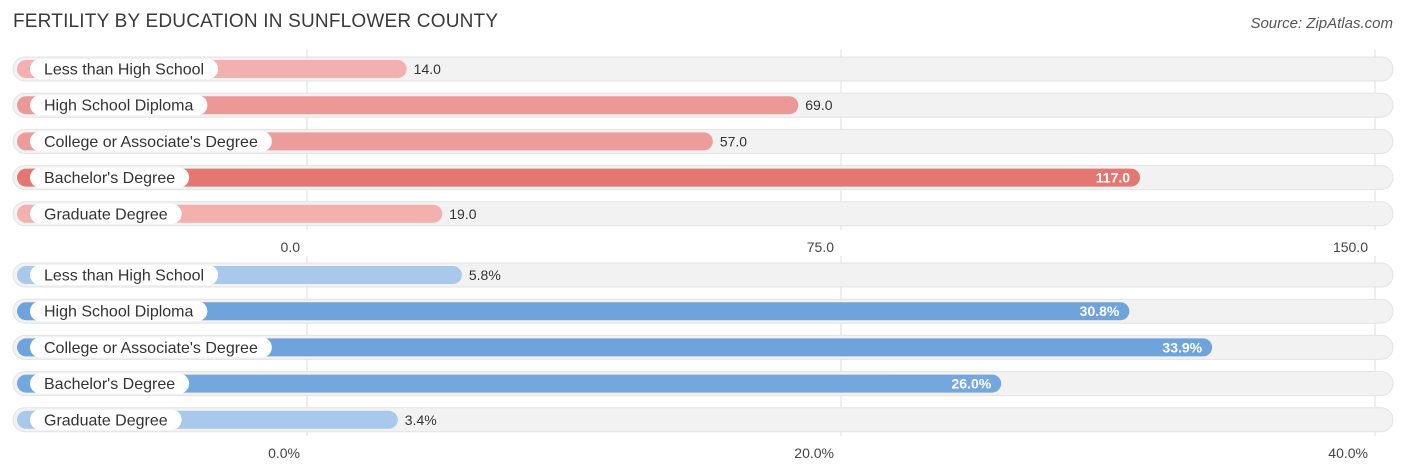  Describe the element at coordinates (818, 105) in the screenshot. I see `value-label: 69.0` at that location.